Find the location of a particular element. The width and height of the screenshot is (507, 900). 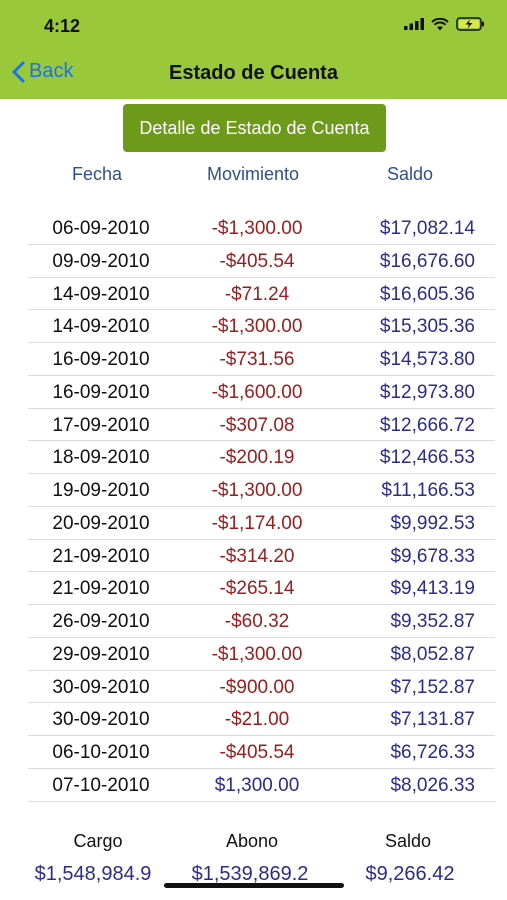

row-balance: $9,352.87 is located at coordinates (432, 621).